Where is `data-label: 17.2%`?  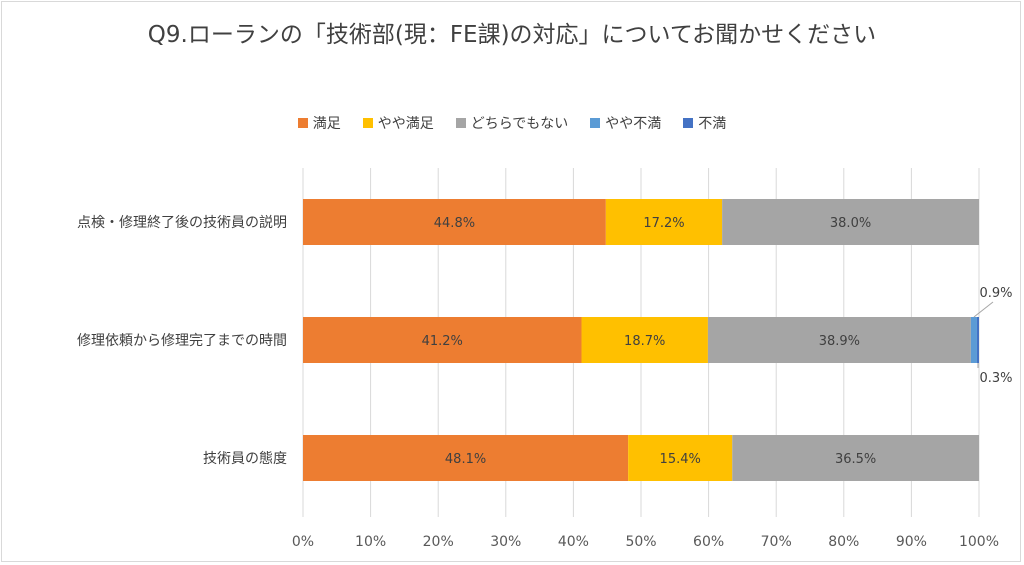 data-label: 17.2% is located at coordinates (663, 223).